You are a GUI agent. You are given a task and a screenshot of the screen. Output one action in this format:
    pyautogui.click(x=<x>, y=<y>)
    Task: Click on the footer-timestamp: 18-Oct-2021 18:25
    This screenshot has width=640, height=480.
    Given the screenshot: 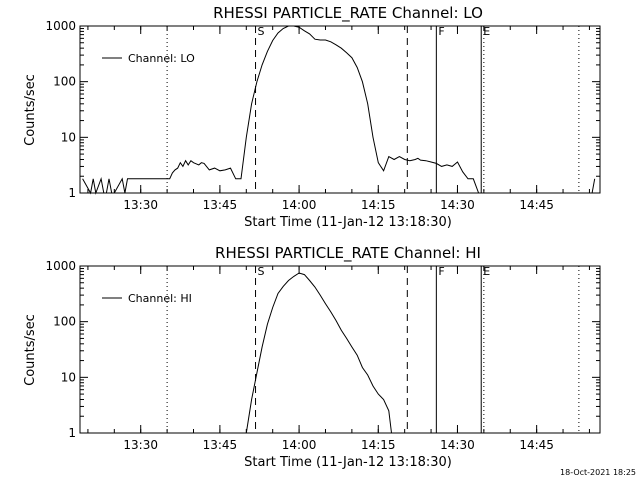 What is the action you would take?
    pyautogui.click(x=598, y=472)
    